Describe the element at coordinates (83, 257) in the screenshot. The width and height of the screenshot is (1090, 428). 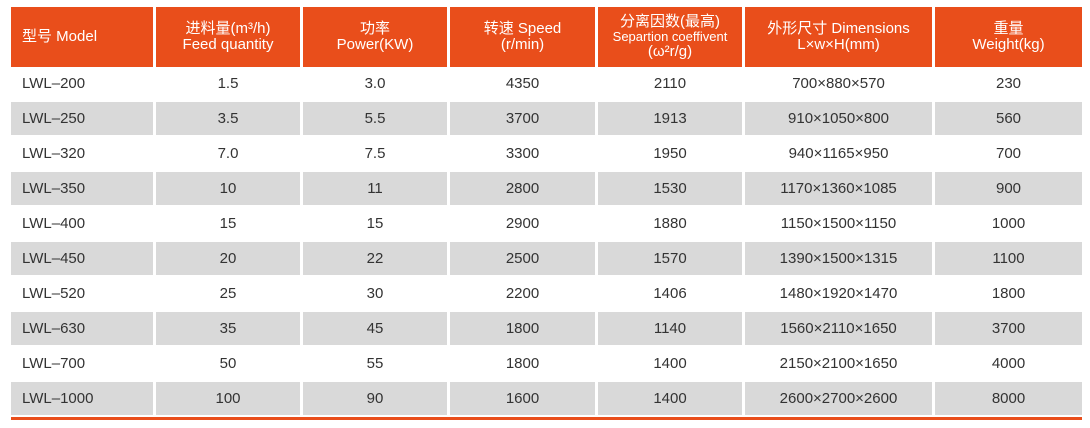
I see `cell-model: LWL–450` at that location.